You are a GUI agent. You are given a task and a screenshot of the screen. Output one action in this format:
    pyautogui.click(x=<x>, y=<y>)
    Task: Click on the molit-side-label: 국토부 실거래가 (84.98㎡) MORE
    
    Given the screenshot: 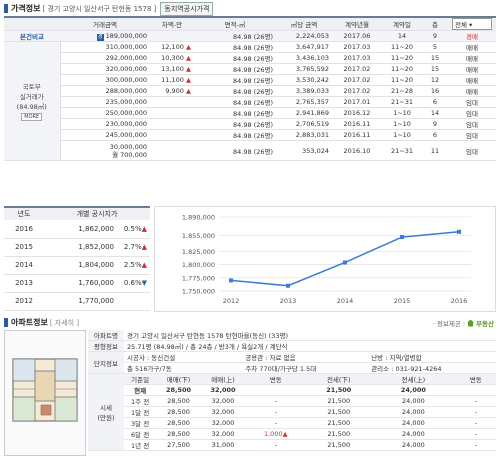 What is the action you would take?
    pyautogui.click(x=32, y=101)
    